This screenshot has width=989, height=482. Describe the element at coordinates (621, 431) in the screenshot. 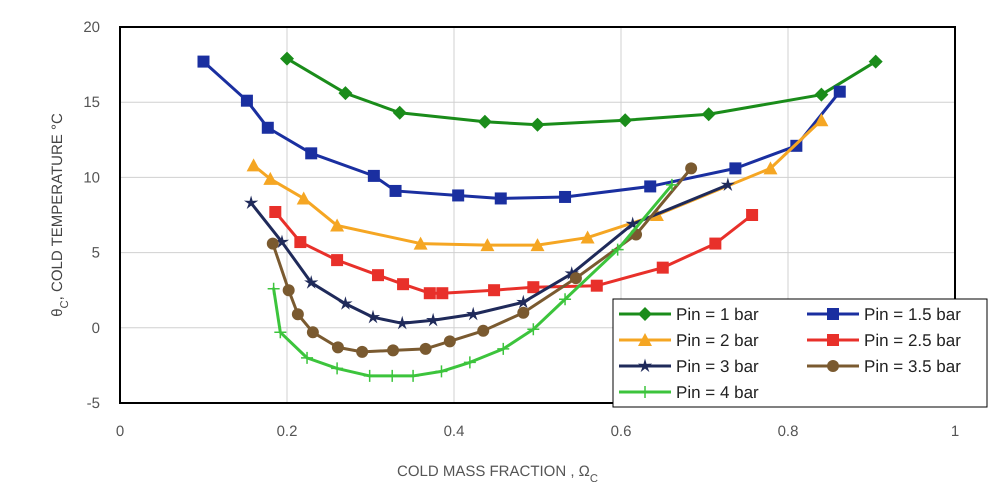

I see `x-tick-label: 0.6` at that location.